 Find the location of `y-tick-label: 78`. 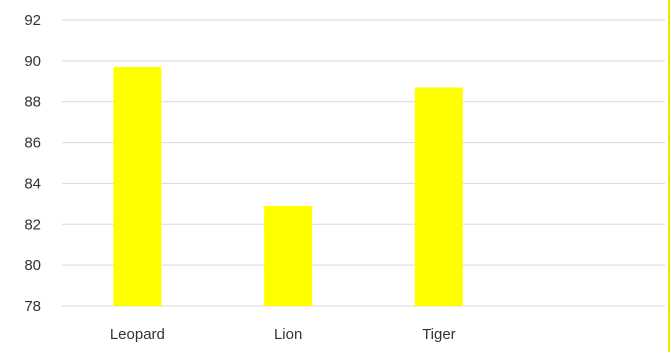

y-tick-label: 78 is located at coordinates (32, 306).